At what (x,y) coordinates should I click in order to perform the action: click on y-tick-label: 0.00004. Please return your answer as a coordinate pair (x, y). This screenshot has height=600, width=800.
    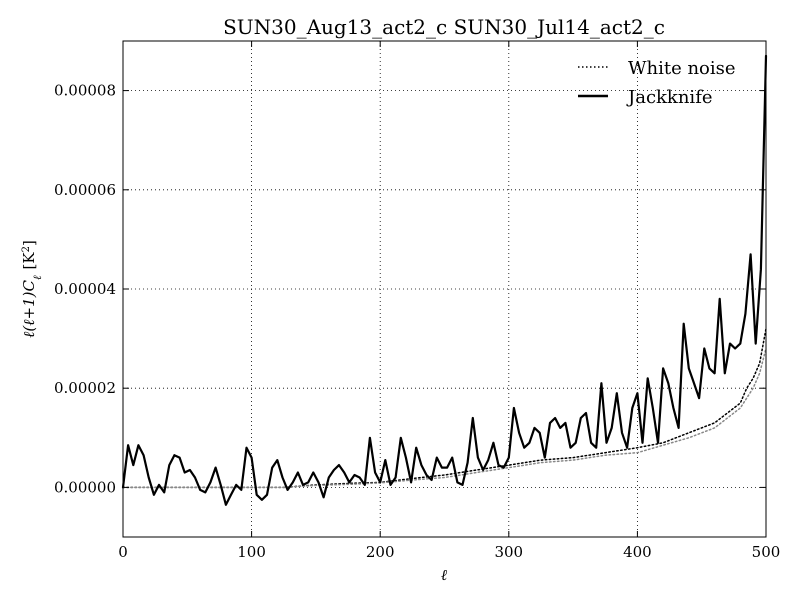
    Looking at the image, I should click on (85, 289).